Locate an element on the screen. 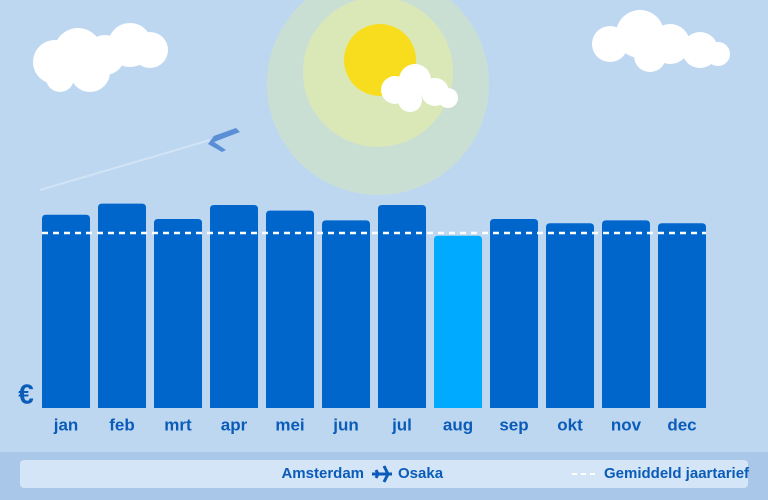 The image size is (768, 500). x-tick-label: okt is located at coordinates (570, 424).